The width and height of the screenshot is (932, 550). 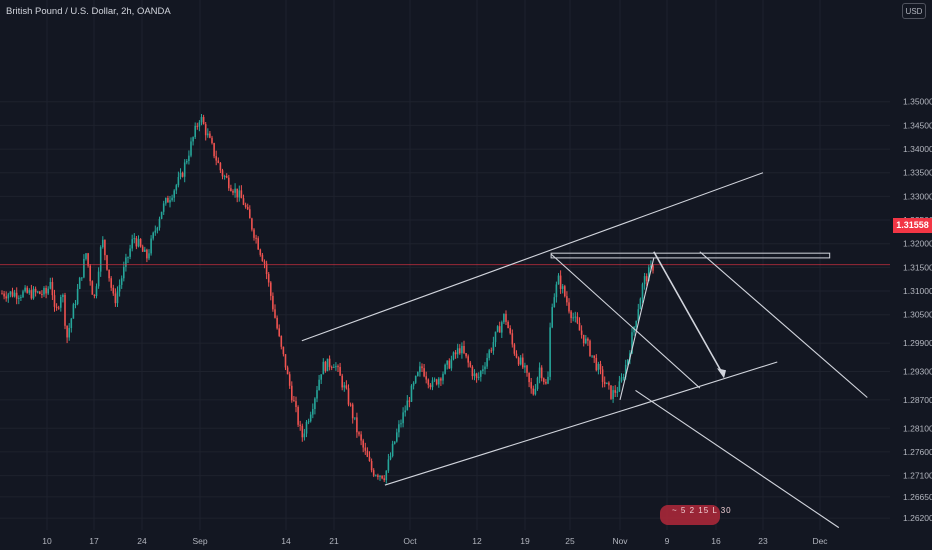 What do you see at coordinates (917, 497) in the screenshot?
I see `price-tick-label: 1.26650` at bounding box center [917, 497].